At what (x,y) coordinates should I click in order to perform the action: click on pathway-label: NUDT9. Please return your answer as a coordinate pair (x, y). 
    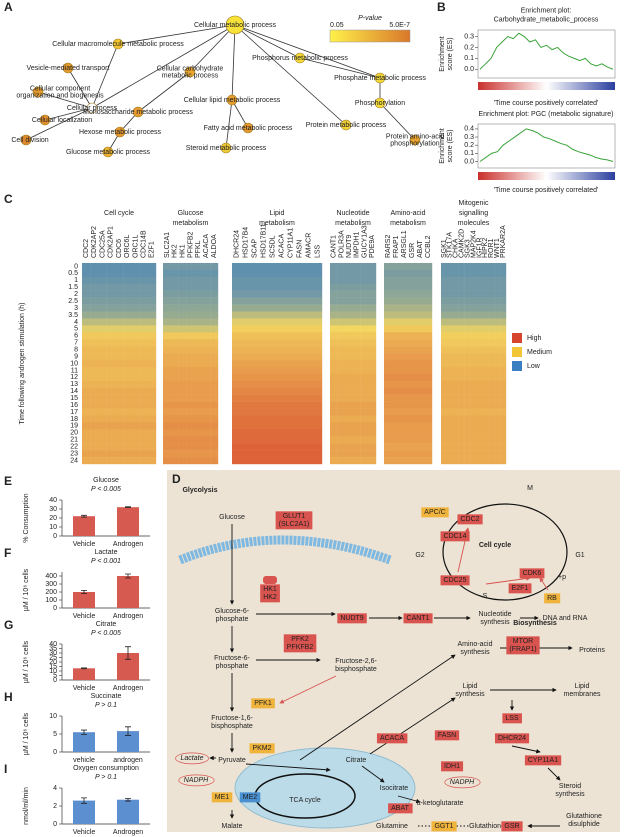
    Looking at the image, I should click on (351, 618).